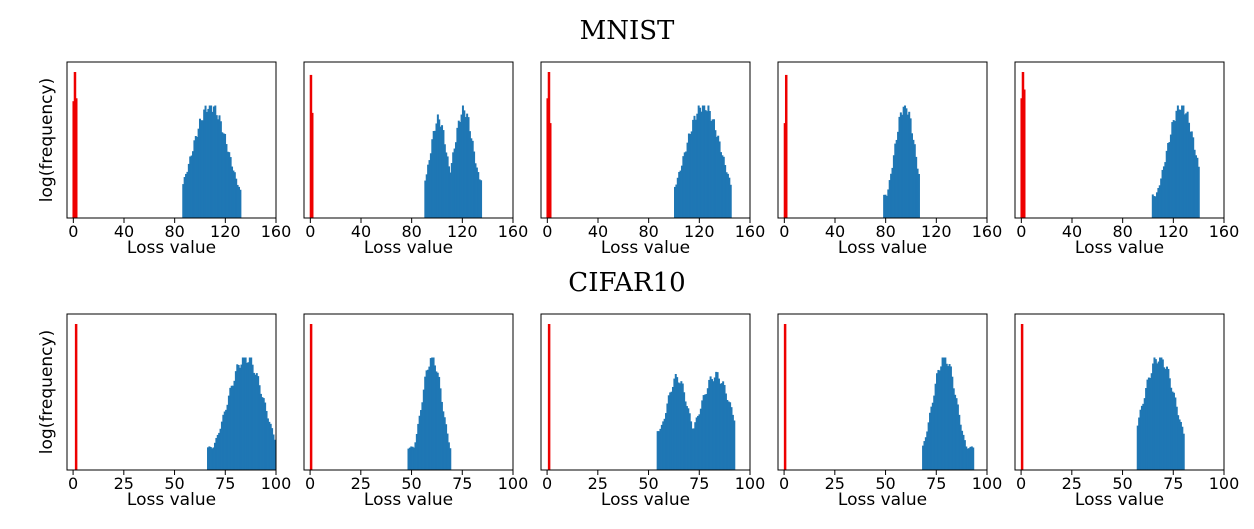  What do you see at coordinates (1072, 231) in the screenshot?
I see `x-tick-label-4-1: 40` at bounding box center [1072, 231].